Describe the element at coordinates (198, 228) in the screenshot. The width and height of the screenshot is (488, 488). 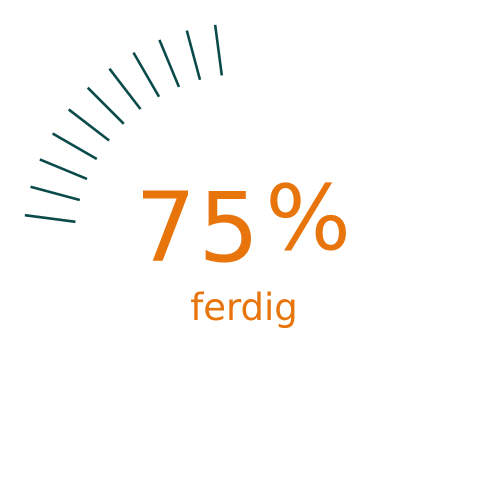
I see `progress-percent-value: 75` at that location.